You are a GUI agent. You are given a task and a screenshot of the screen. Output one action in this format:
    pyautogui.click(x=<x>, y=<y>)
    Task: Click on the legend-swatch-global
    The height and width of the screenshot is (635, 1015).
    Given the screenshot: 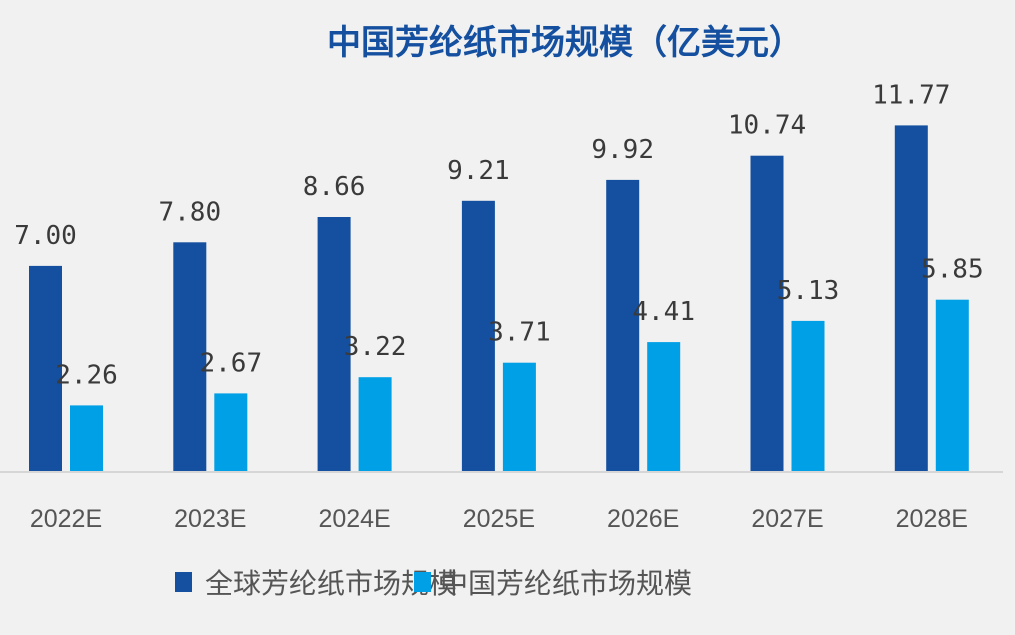 What is the action you would take?
    pyautogui.click(x=183, y=582)
    